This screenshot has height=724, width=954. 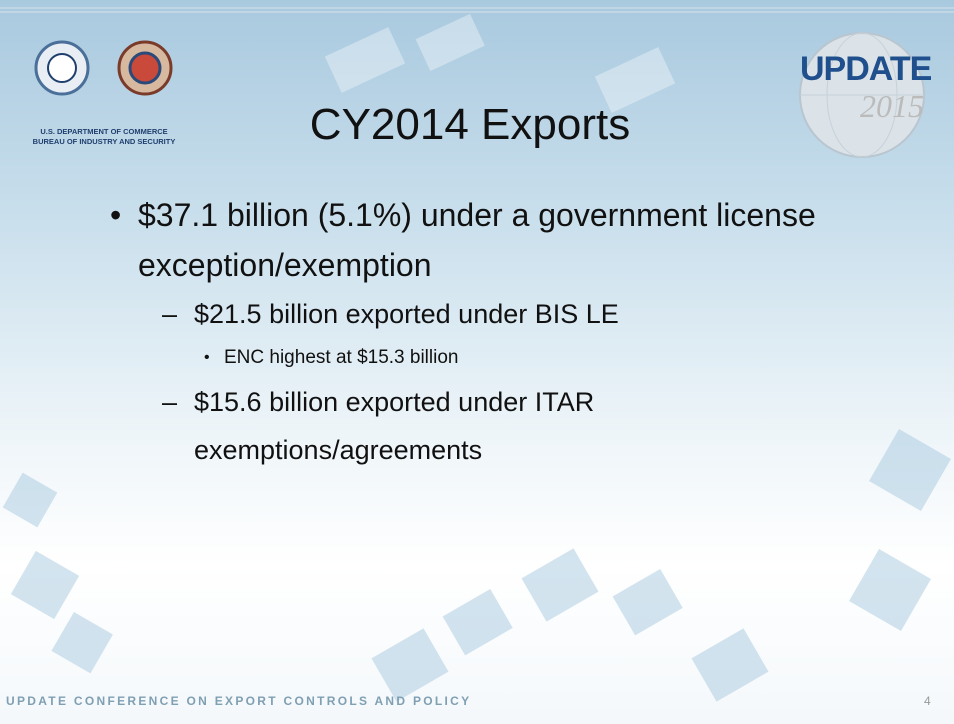 What do you see at coordinates (341, 357) in the screenshot?
I see `bullet-text: ENC highest at $15.3 billion` at bounding box center [341, 357].